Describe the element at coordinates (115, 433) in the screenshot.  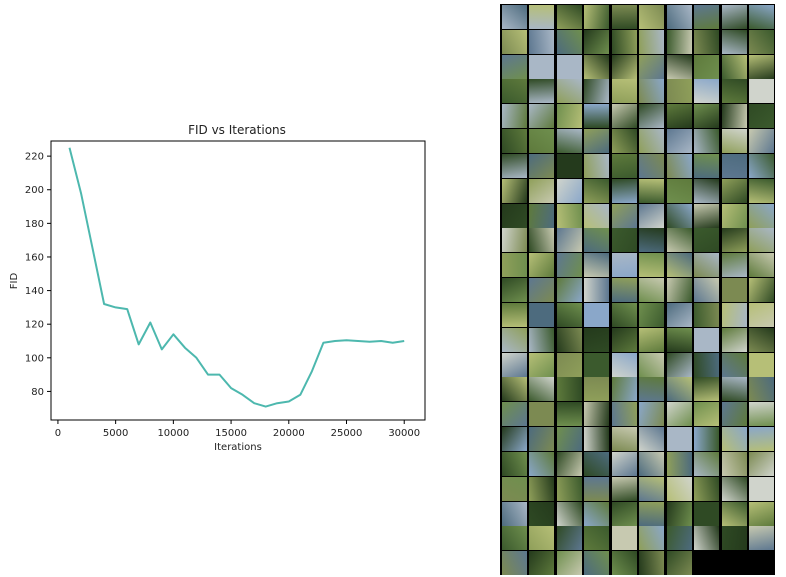
I see `x-tick-label: 5000` at that location.